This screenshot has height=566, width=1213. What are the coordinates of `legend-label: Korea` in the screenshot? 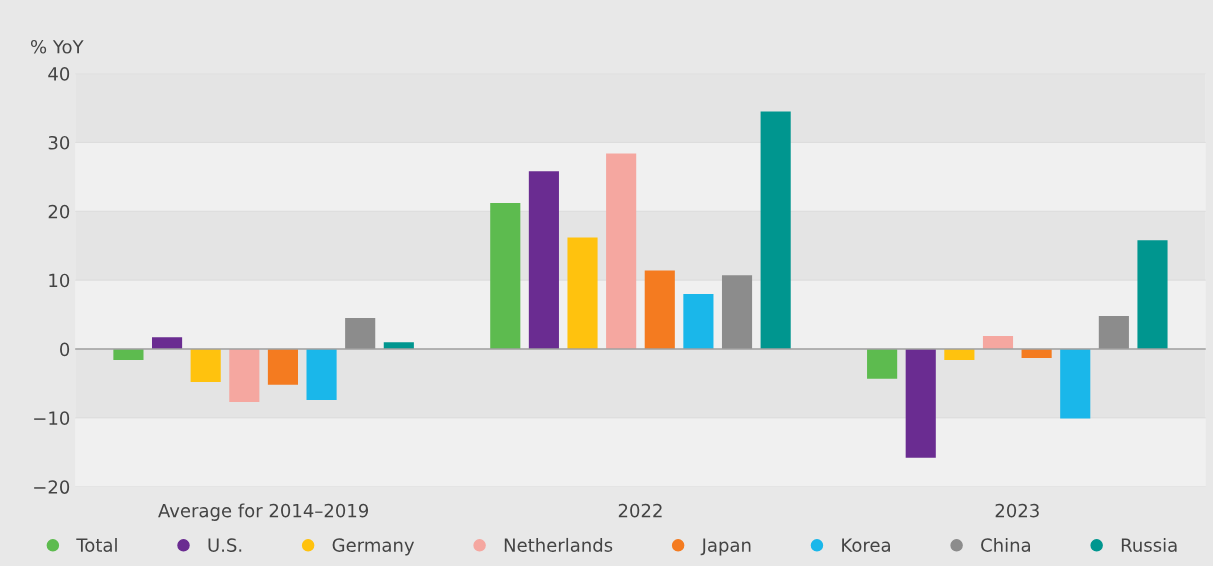 It's located at (866, 545).